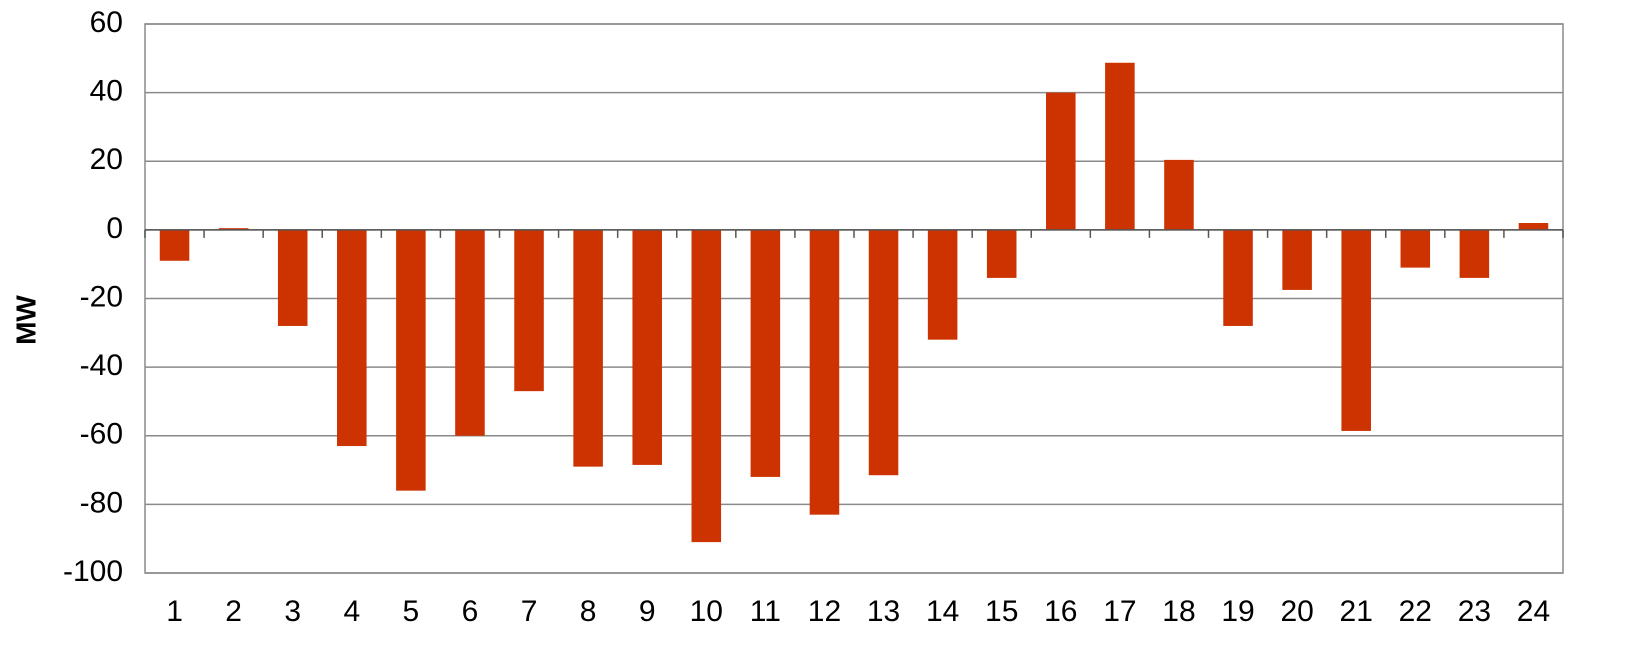 The height and width of the screenshot is (658, 1642). What do you see at coordinates (470, 611) in the screenshot?
I see `x-tick-label: 6` at bounding box center [470, 611].